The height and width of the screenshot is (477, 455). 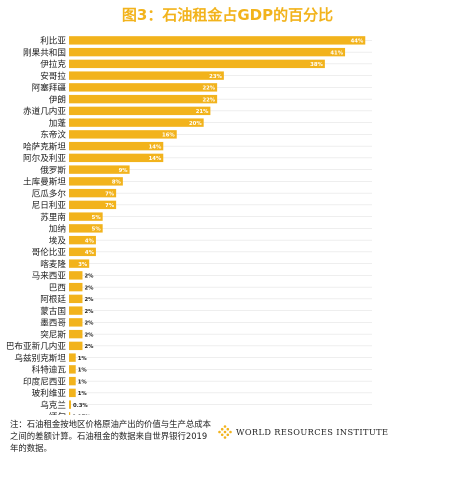 What do you see at coordinates (57, 99) in the screenshot?
I see `category-label: 伊朗` at bounding box center [57, 99].